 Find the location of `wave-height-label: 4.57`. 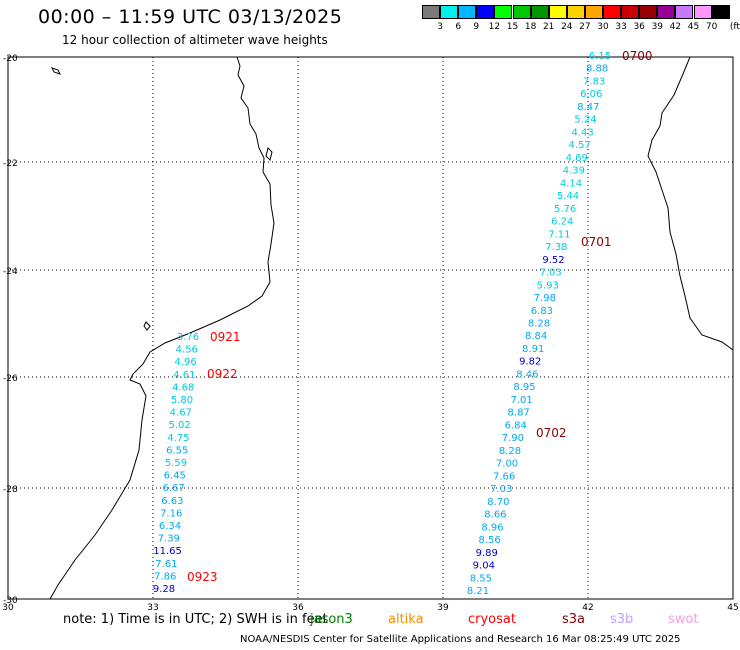

wave-height-label: 4.57 is located at coordinates (580, 145).